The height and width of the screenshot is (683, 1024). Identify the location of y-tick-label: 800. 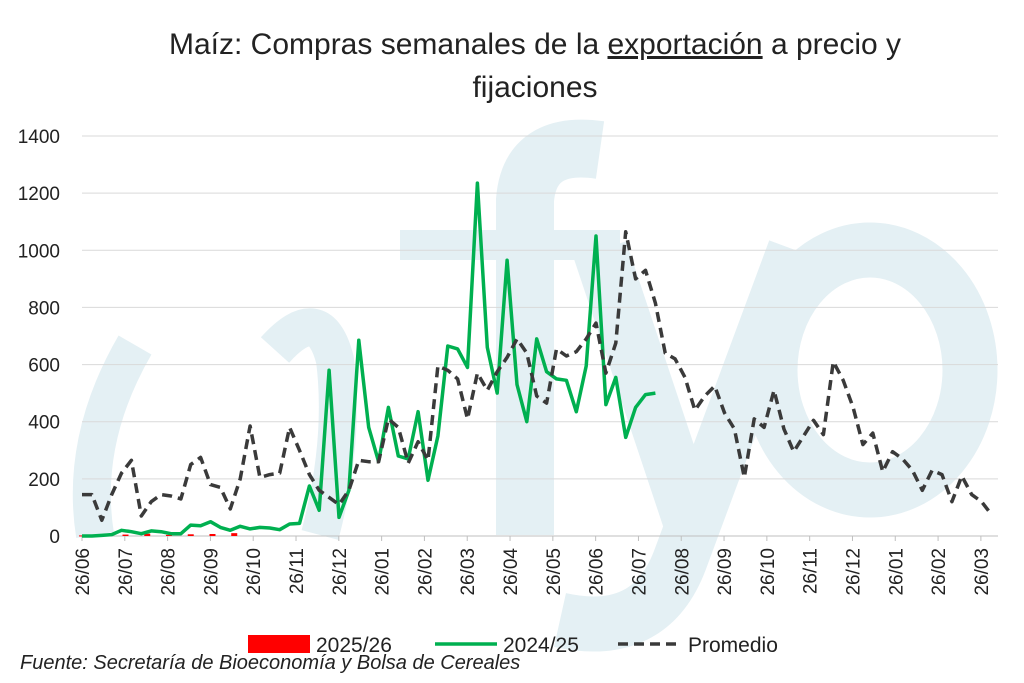
(44, 308).